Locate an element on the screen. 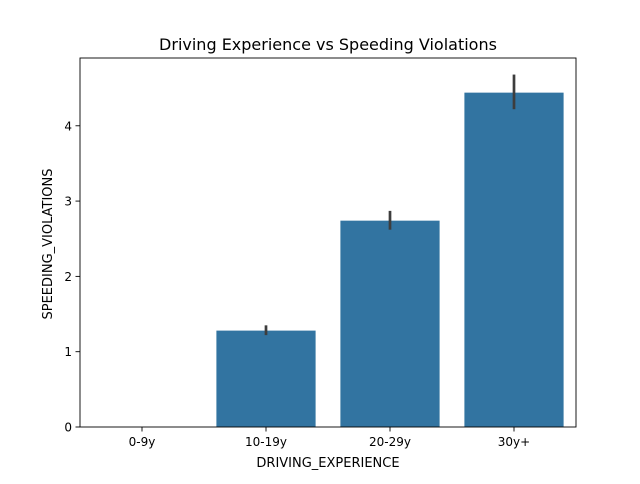 The height and width of the screenshot is (484, 640). bar-30y+ is located at coordinates (514, 260).